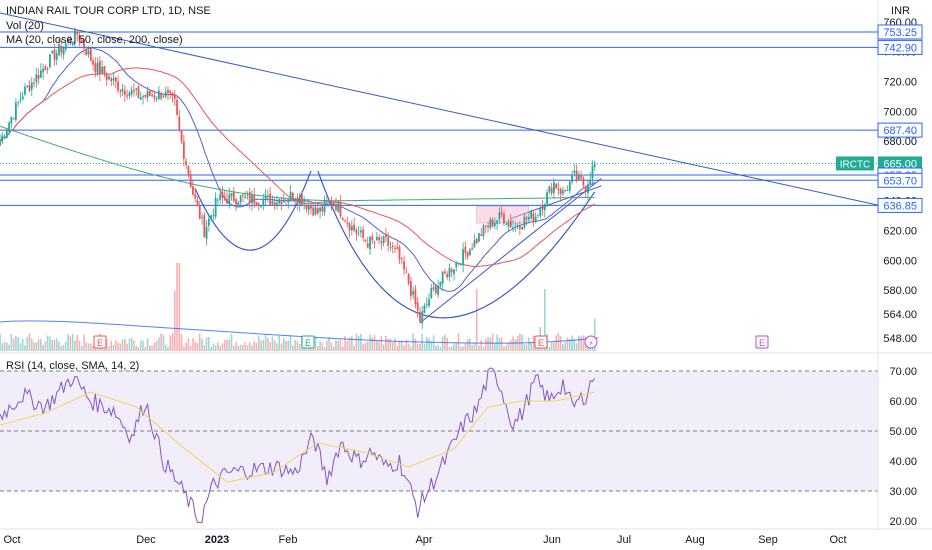  Describe the element at coordinates (100, 342) in the screenshot. I see `earnings-marker: E` at that location.